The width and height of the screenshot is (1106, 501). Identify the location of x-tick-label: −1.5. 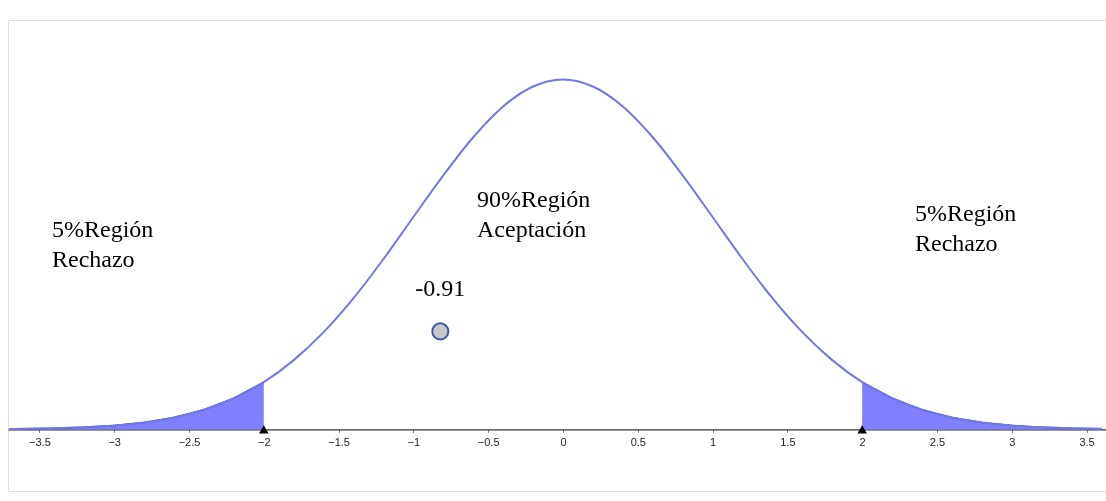
(339, 441).